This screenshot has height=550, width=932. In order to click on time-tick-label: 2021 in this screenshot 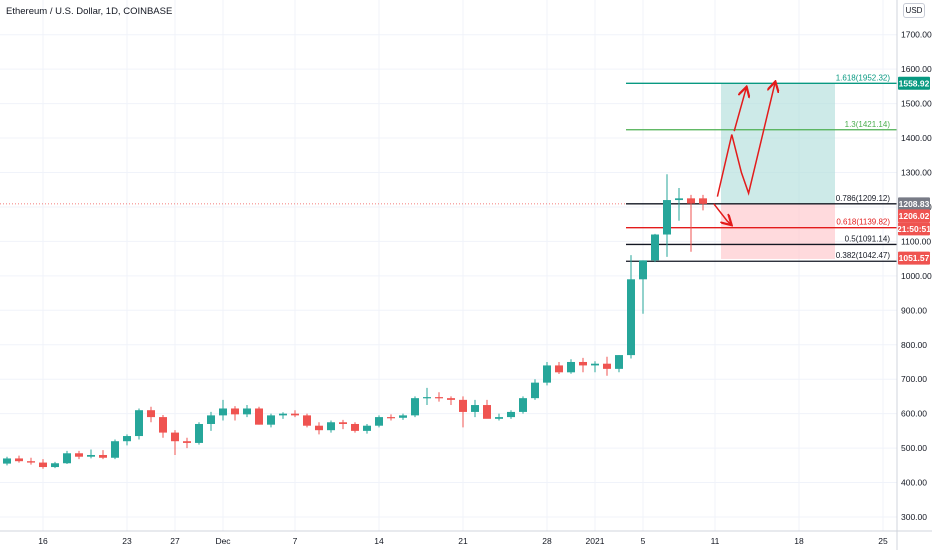, I will do `click(595, 541)`.